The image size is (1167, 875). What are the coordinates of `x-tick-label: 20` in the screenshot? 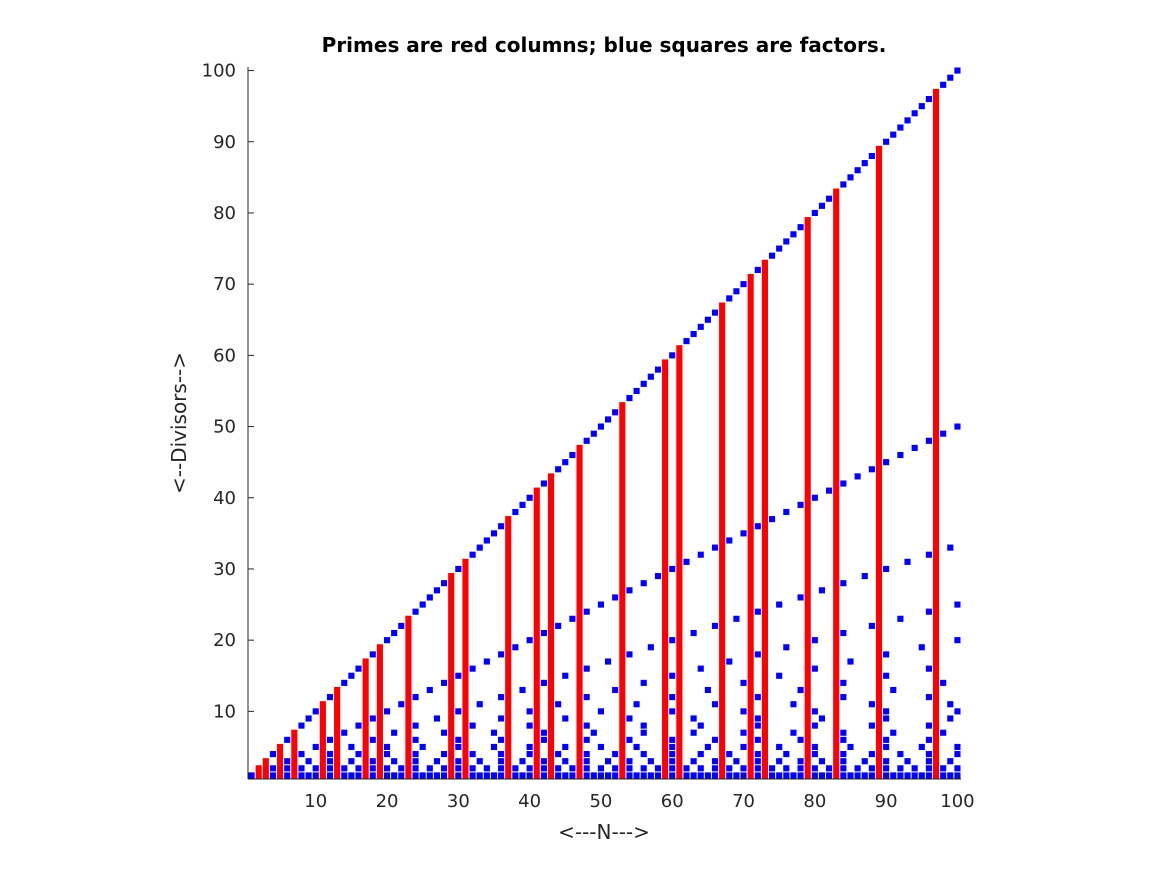 It's located at (387, 801).